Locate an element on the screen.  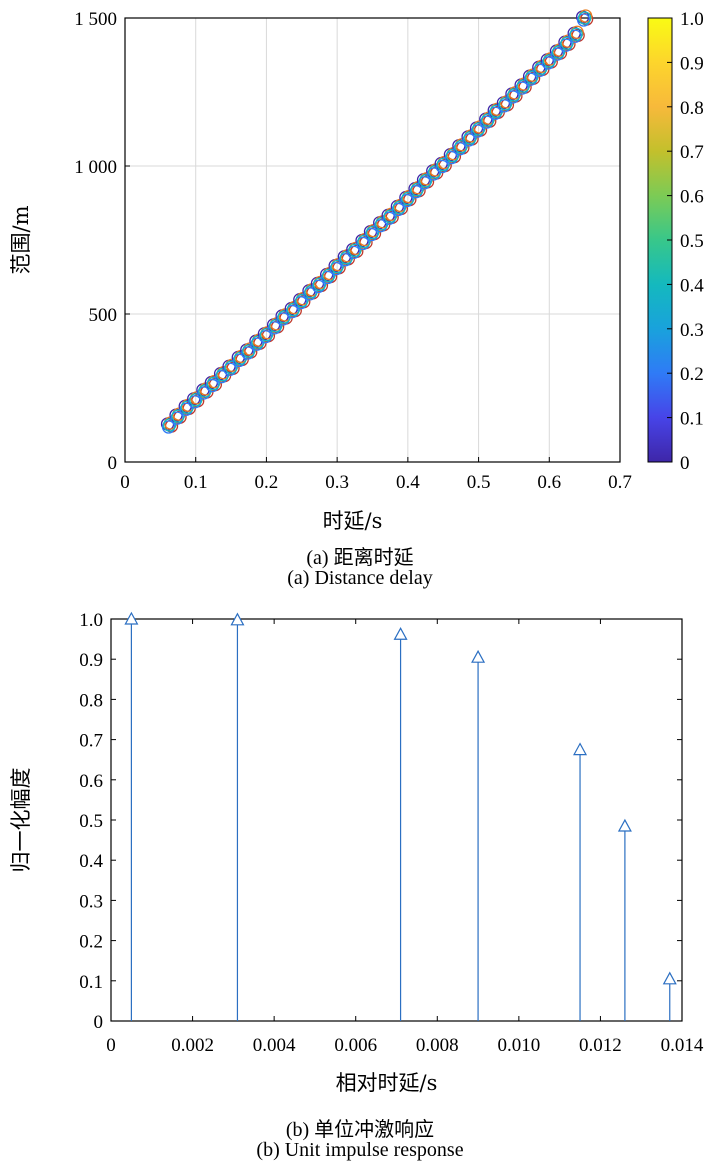
x-tick-label: 0.006 is located at coordinates (355, 1045).